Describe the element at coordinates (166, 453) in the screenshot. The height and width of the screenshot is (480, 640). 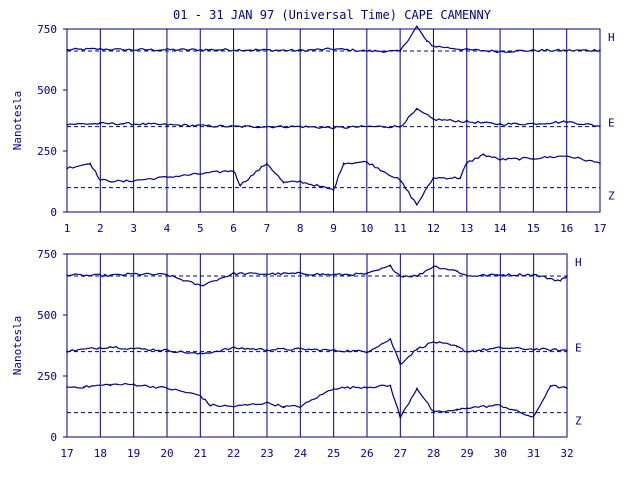
I see `x-tick-label: 20` at that location.